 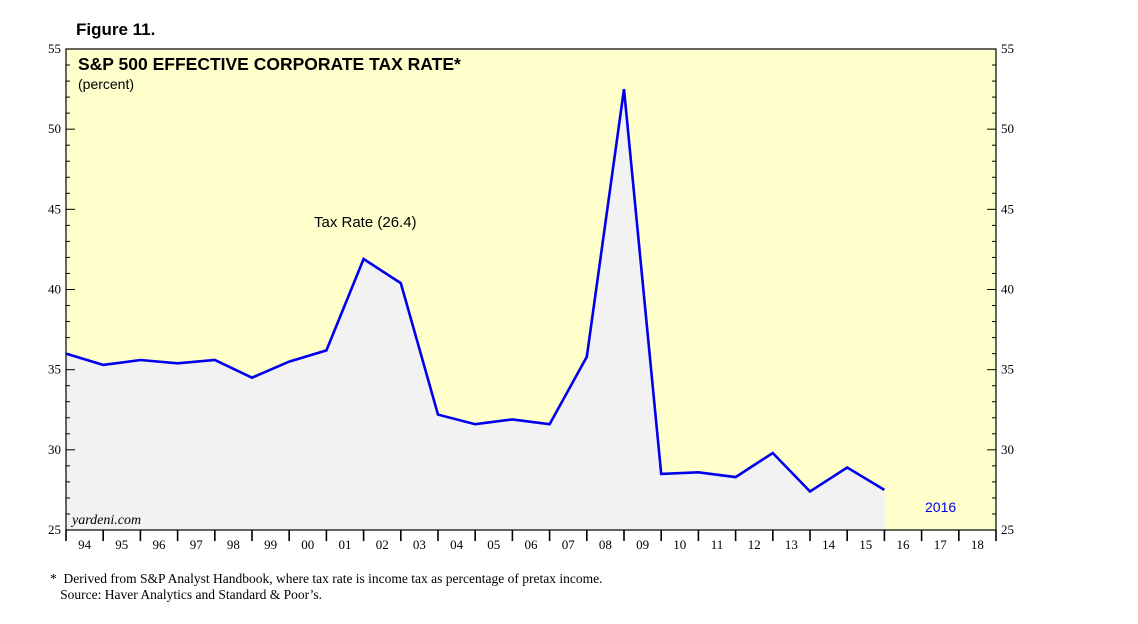 What do you see at coordinates (1007, 208) in the screenshot?
I see `y-tick-label-right: 45` at bounding box center [1007, 208].